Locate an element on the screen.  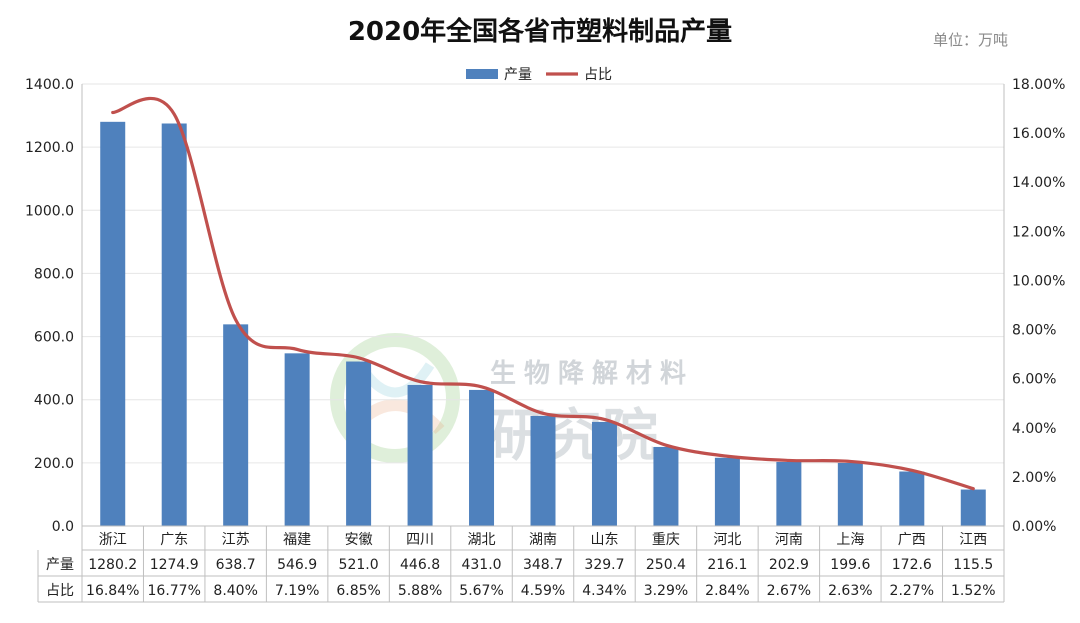
legend: 产量 占比 is located at coordinates (539, 75).